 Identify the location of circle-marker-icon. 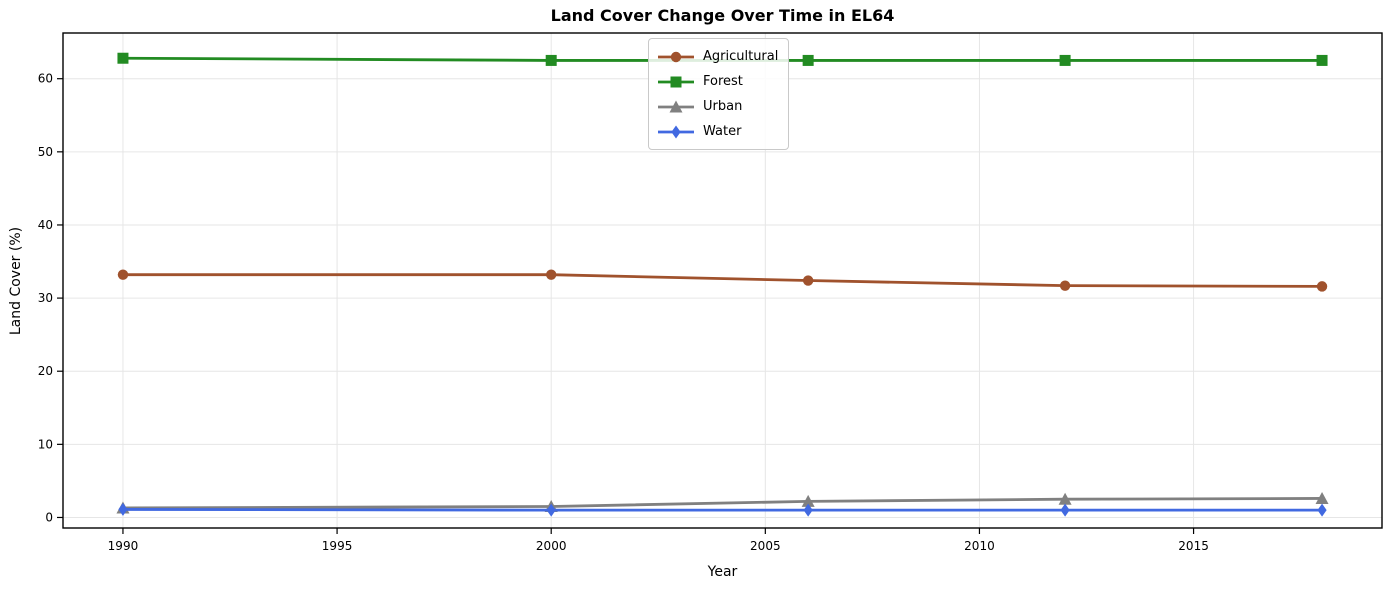
(676, 56).